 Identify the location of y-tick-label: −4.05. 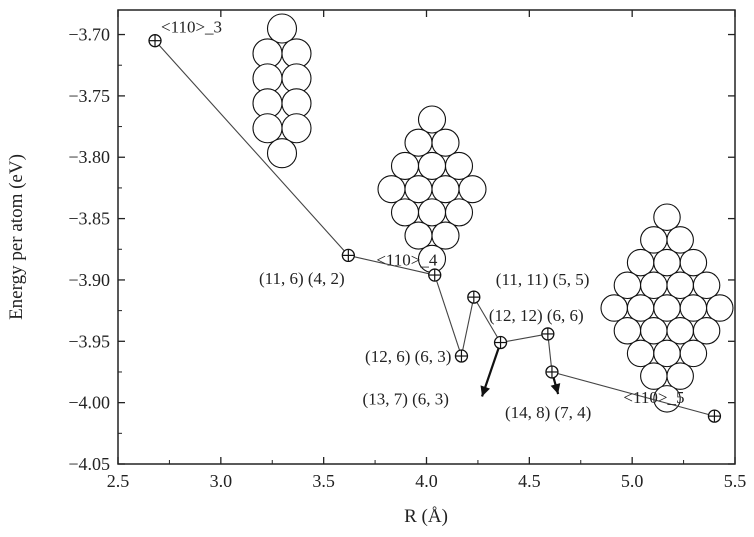
(89, 464).